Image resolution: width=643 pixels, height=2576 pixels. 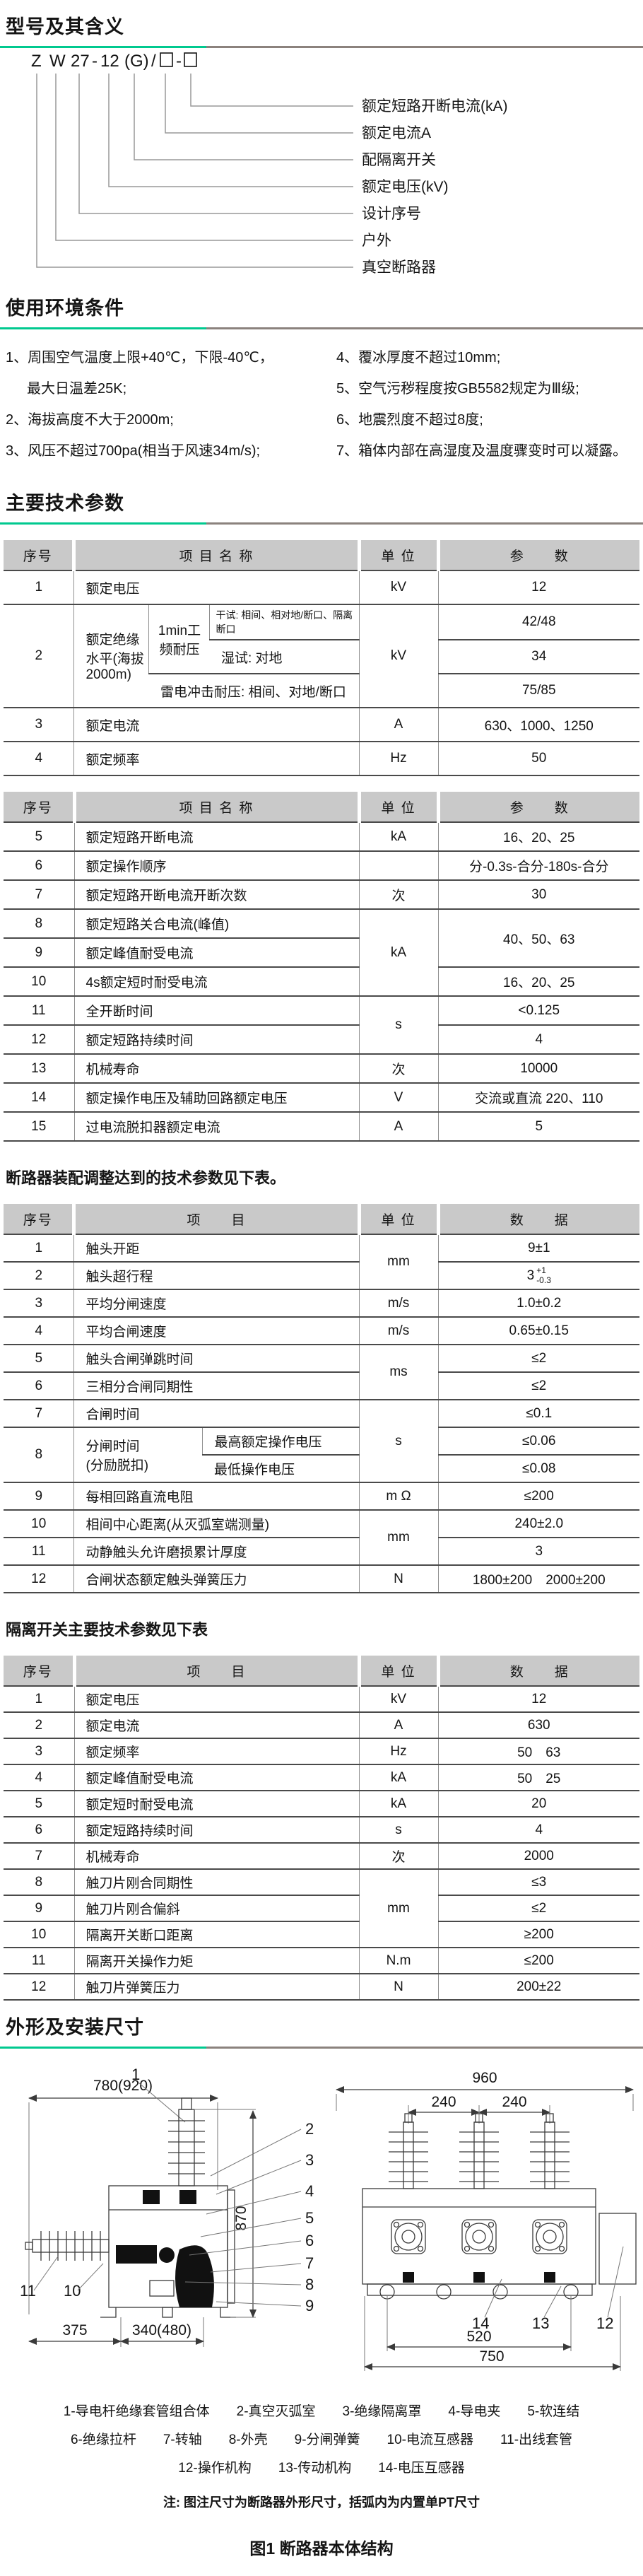 What do you see at coordinates (321, 1961) in the screenshot?
I see `table-row: 11 隔离开关操作力矩 N.m ≤200` at bounding box center [321, 1961].